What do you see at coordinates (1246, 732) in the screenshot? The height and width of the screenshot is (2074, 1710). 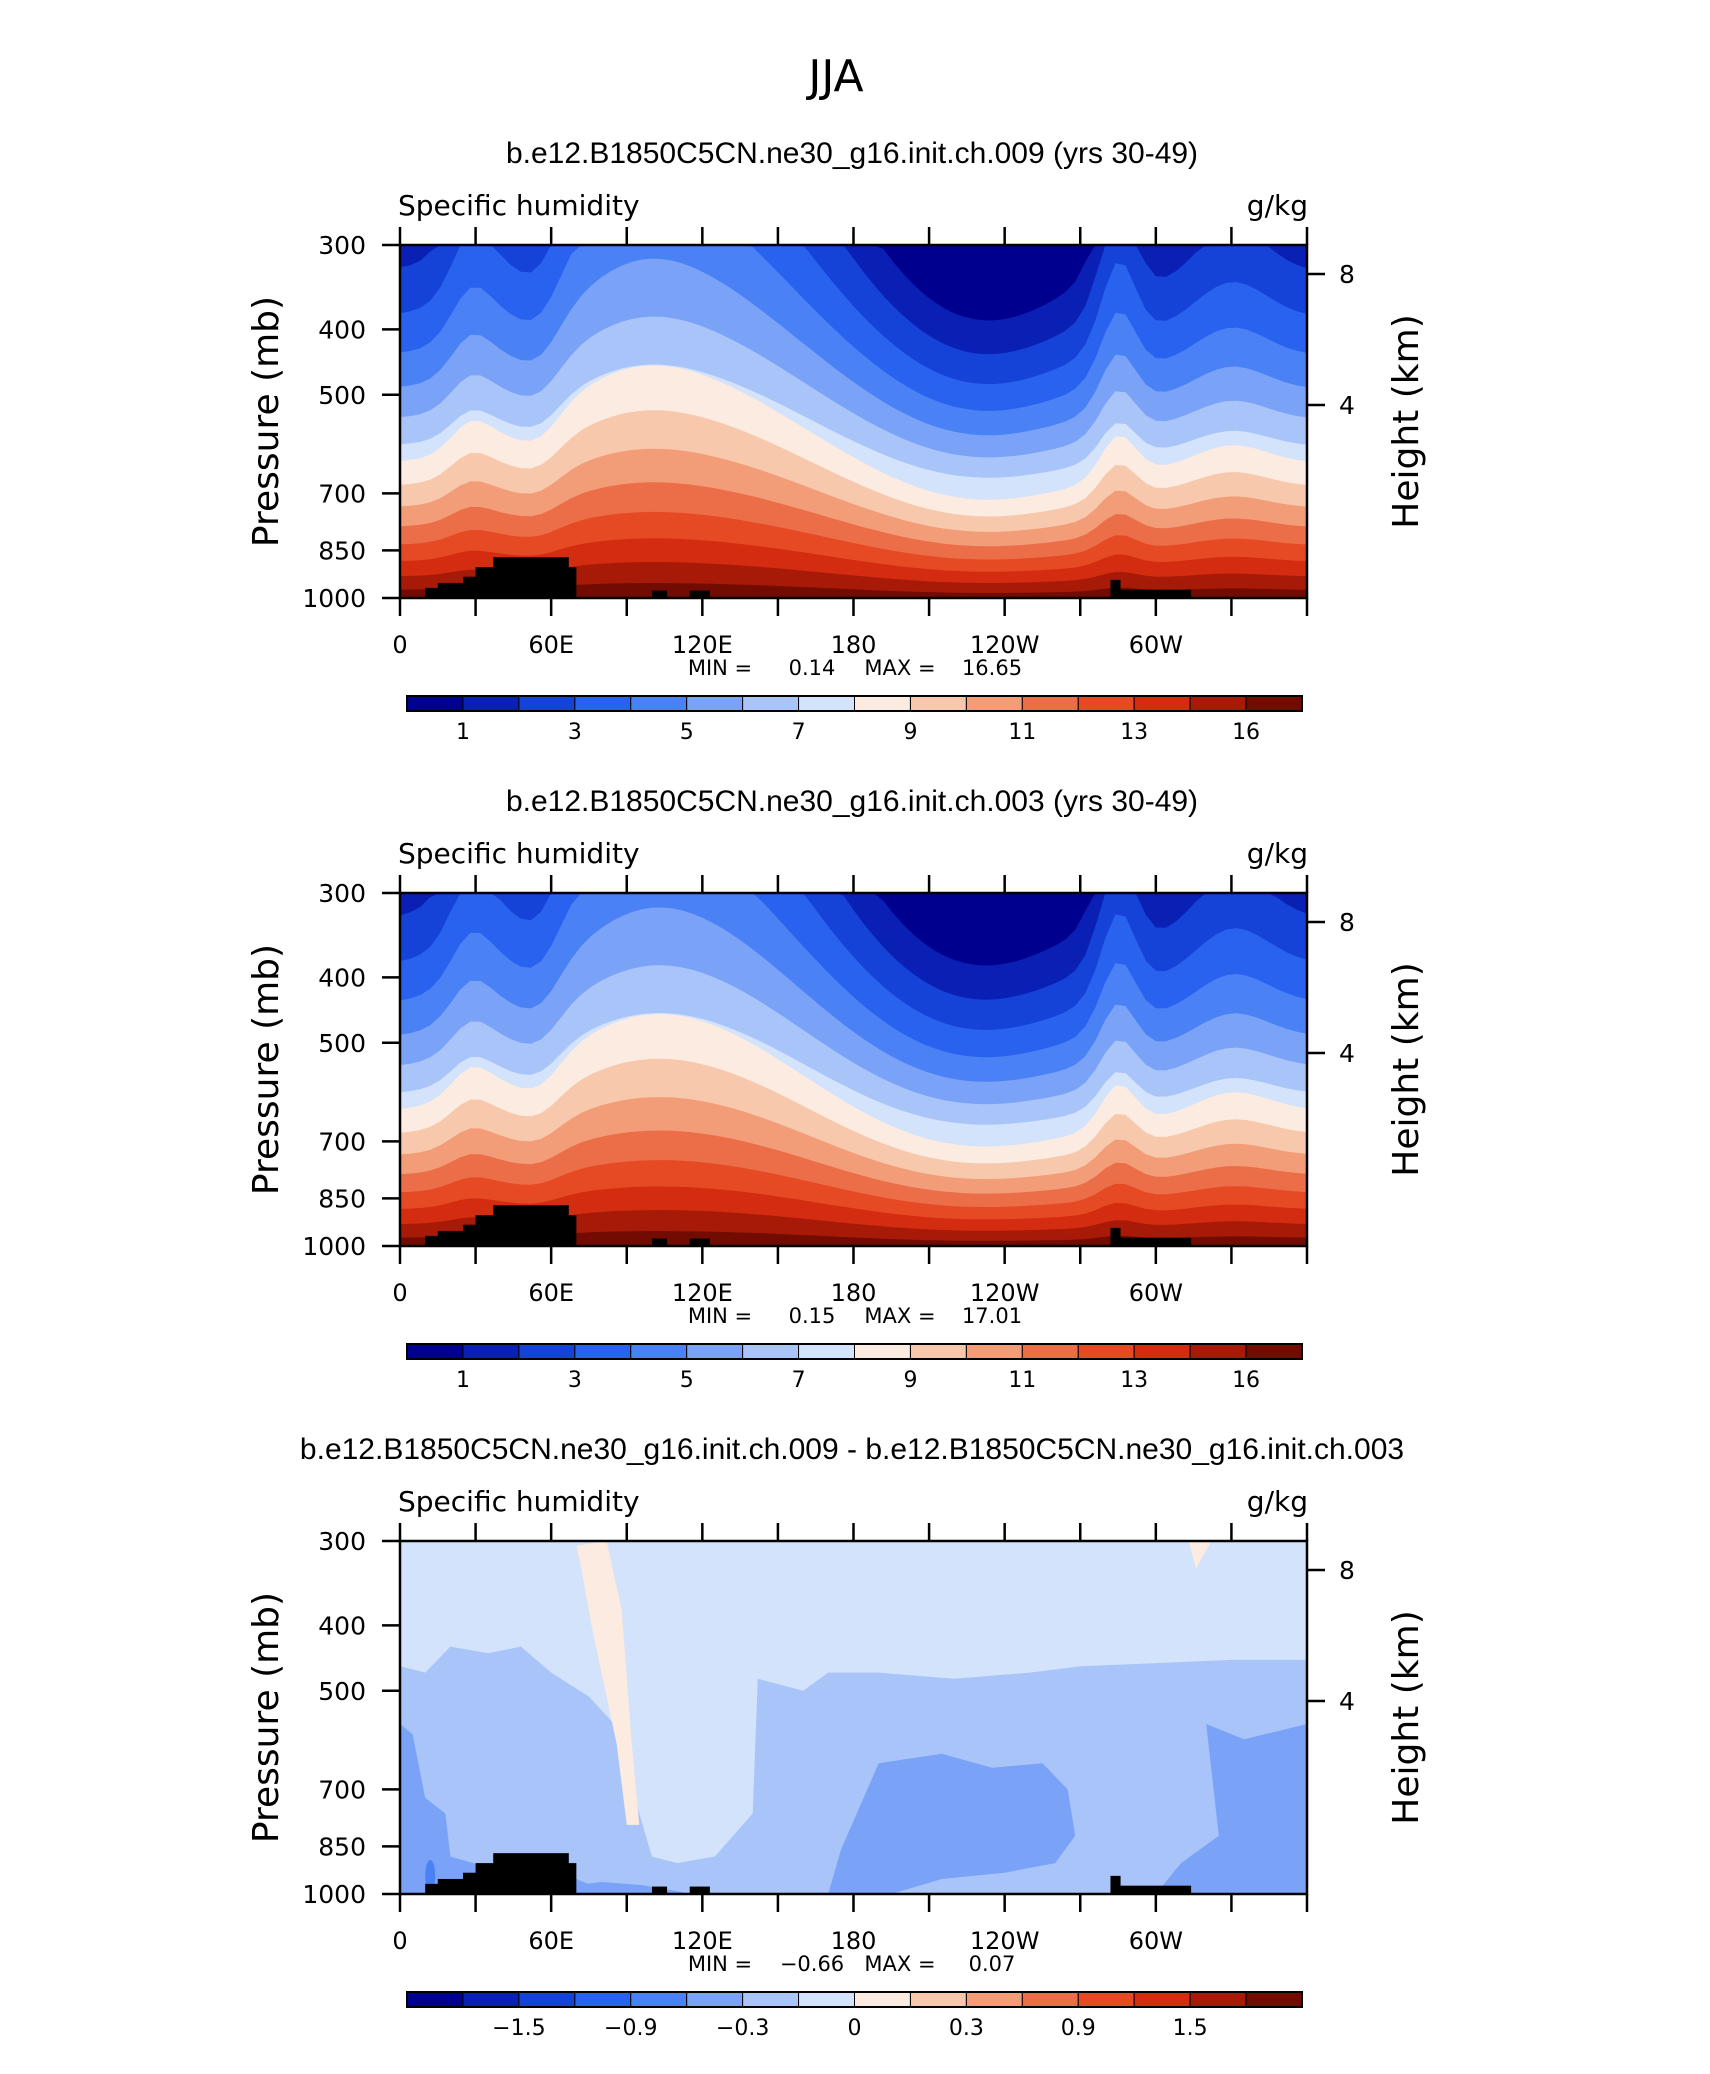 I see `colorbar-label: 16` at bounding box center [1246, 732].